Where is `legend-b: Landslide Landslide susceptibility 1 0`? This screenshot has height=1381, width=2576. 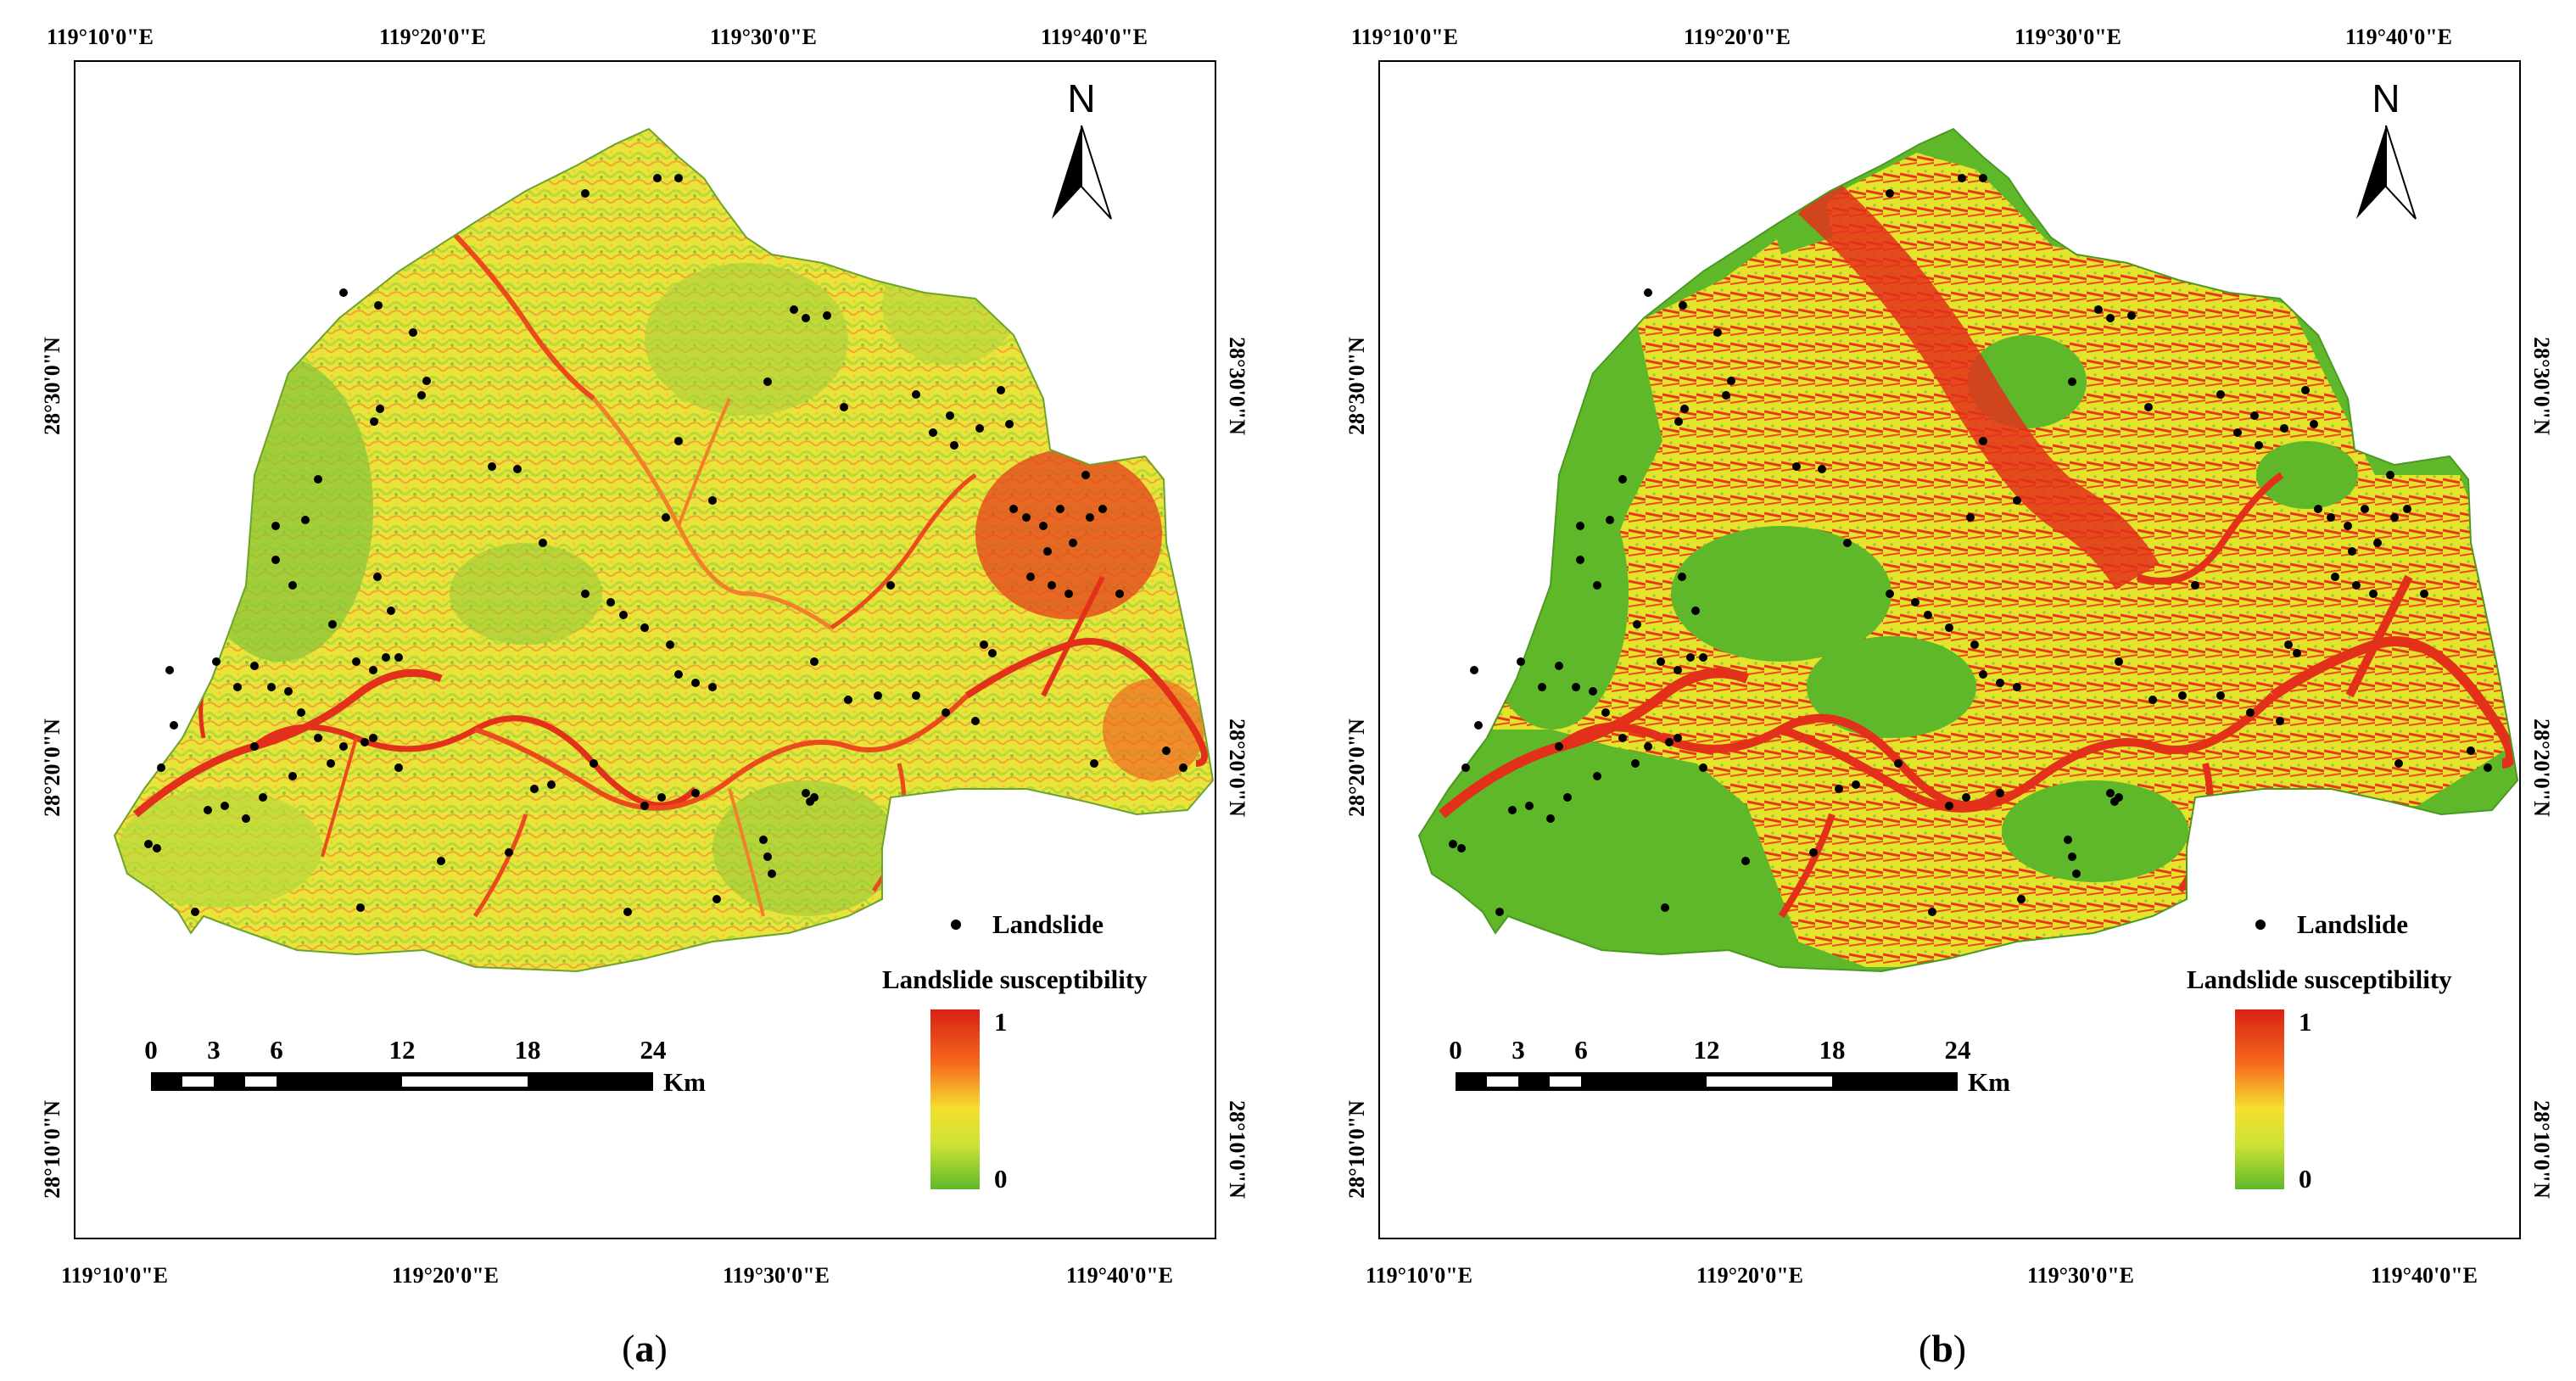
legend-b: Landslide Landslide susceptibility 1 0 is located at coordinates (2319, 1051).